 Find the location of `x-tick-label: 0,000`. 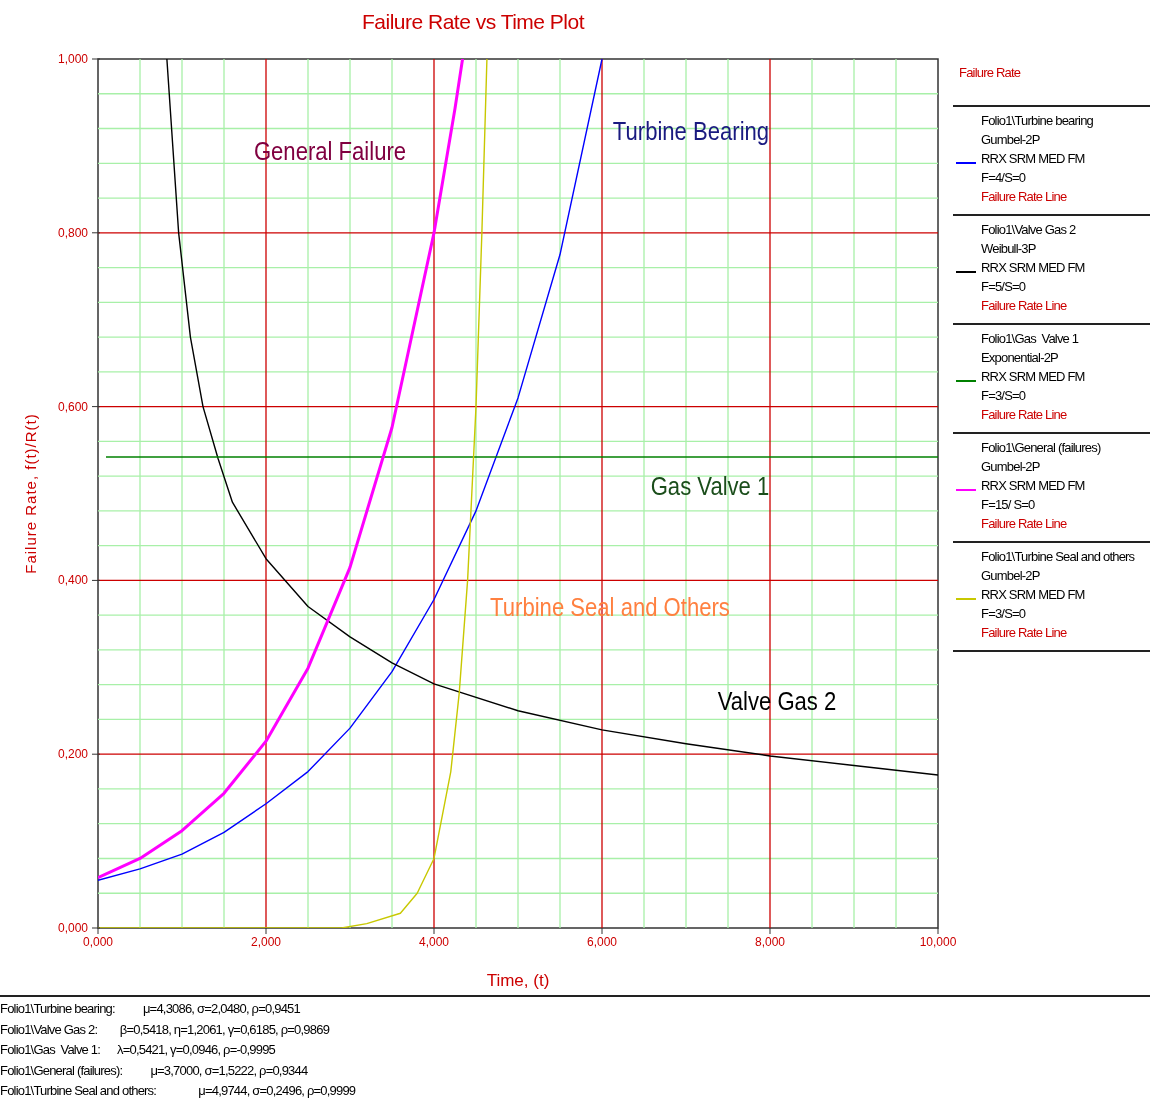

x-tick-label: 0,000 is located at coordinates (98, 942).